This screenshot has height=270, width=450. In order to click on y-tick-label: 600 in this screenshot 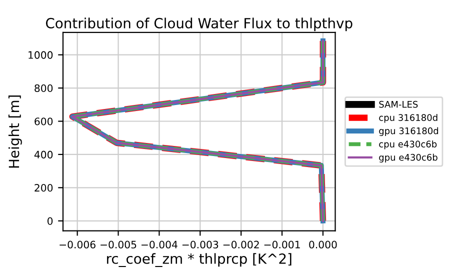, I will do `click(43, 122)`.